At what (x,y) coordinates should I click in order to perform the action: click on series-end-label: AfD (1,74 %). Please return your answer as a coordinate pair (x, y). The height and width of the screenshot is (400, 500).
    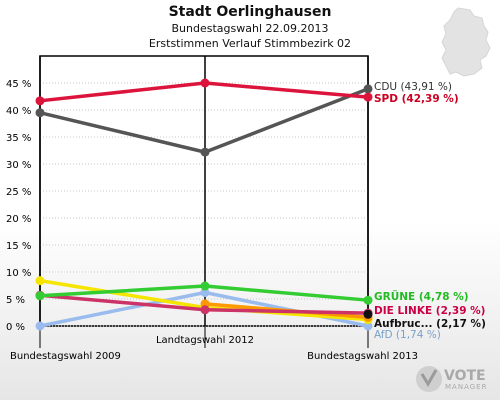
    Looking at the image, I should click on (407, 335).